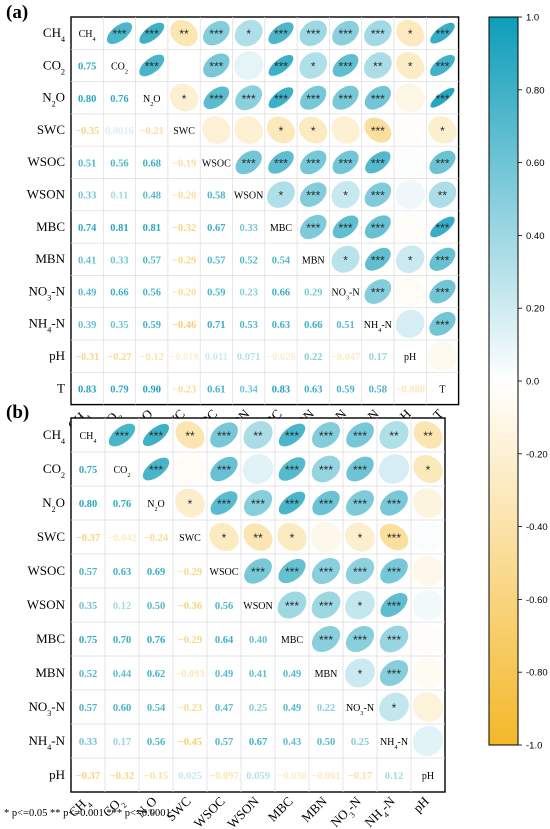  I want to click on correlation-value: 0.51, so click(87, 163).